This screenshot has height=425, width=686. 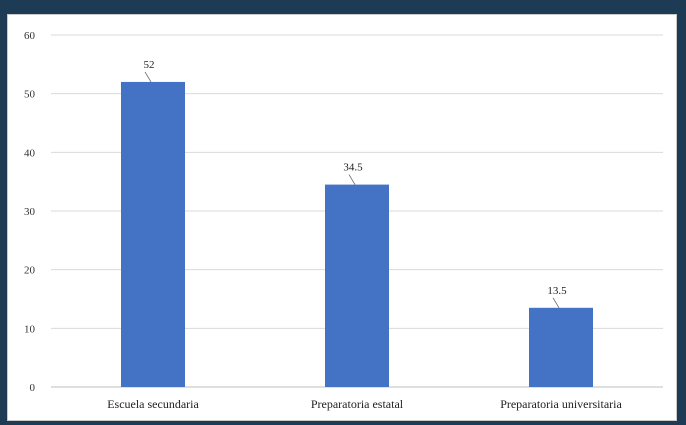 What do you see at coordinates (30, 271) in the screenshot?
I see `y-tick-label: 20` at bounding box center [30, 271].